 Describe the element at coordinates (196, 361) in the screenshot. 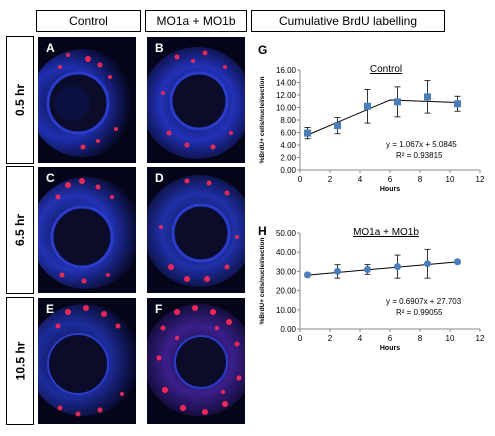

I see `micrograph-panel-f: F` at that location.